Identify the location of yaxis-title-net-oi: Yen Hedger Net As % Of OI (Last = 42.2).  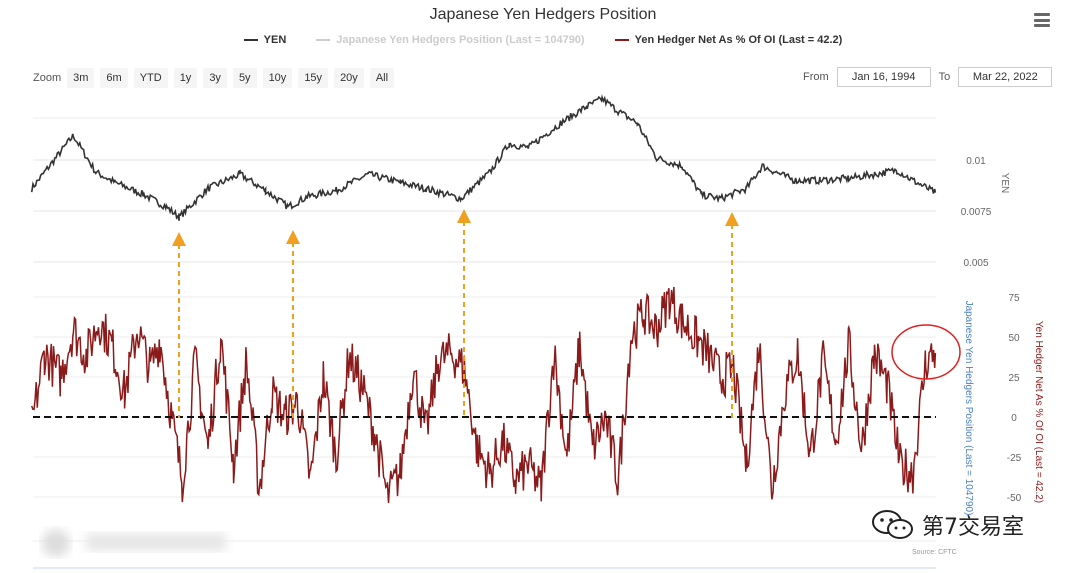
(1038, 412).